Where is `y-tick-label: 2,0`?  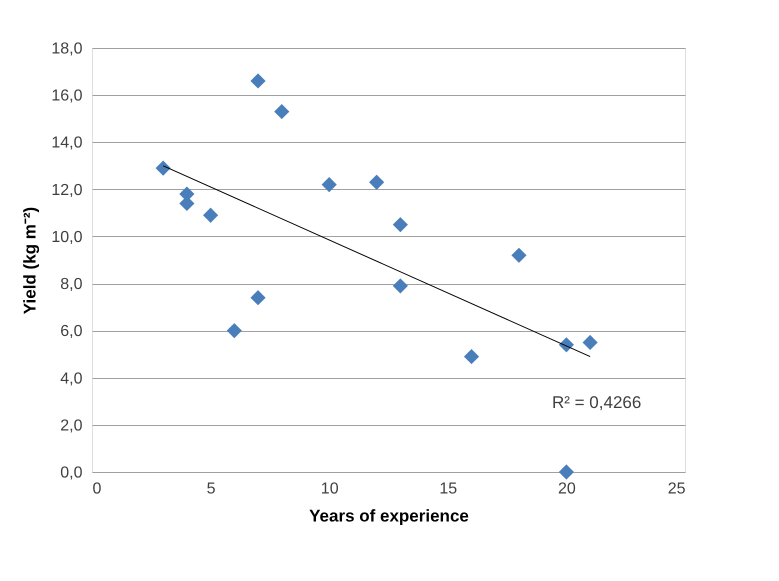
y-tick-label: 2,0 is located at coordinates (71, 425).